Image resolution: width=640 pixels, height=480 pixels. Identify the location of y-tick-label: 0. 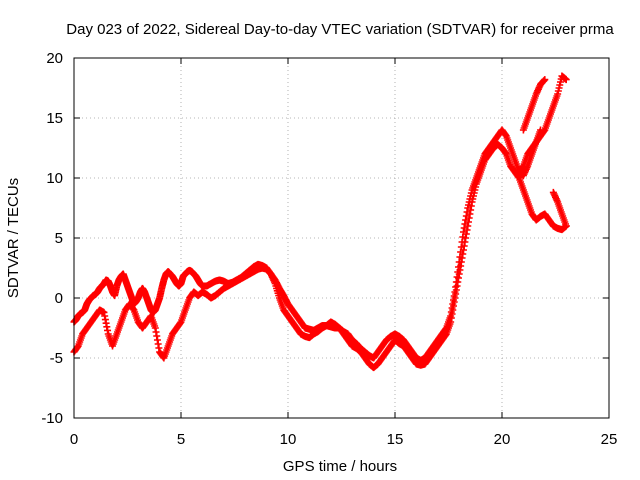
(59, 298).